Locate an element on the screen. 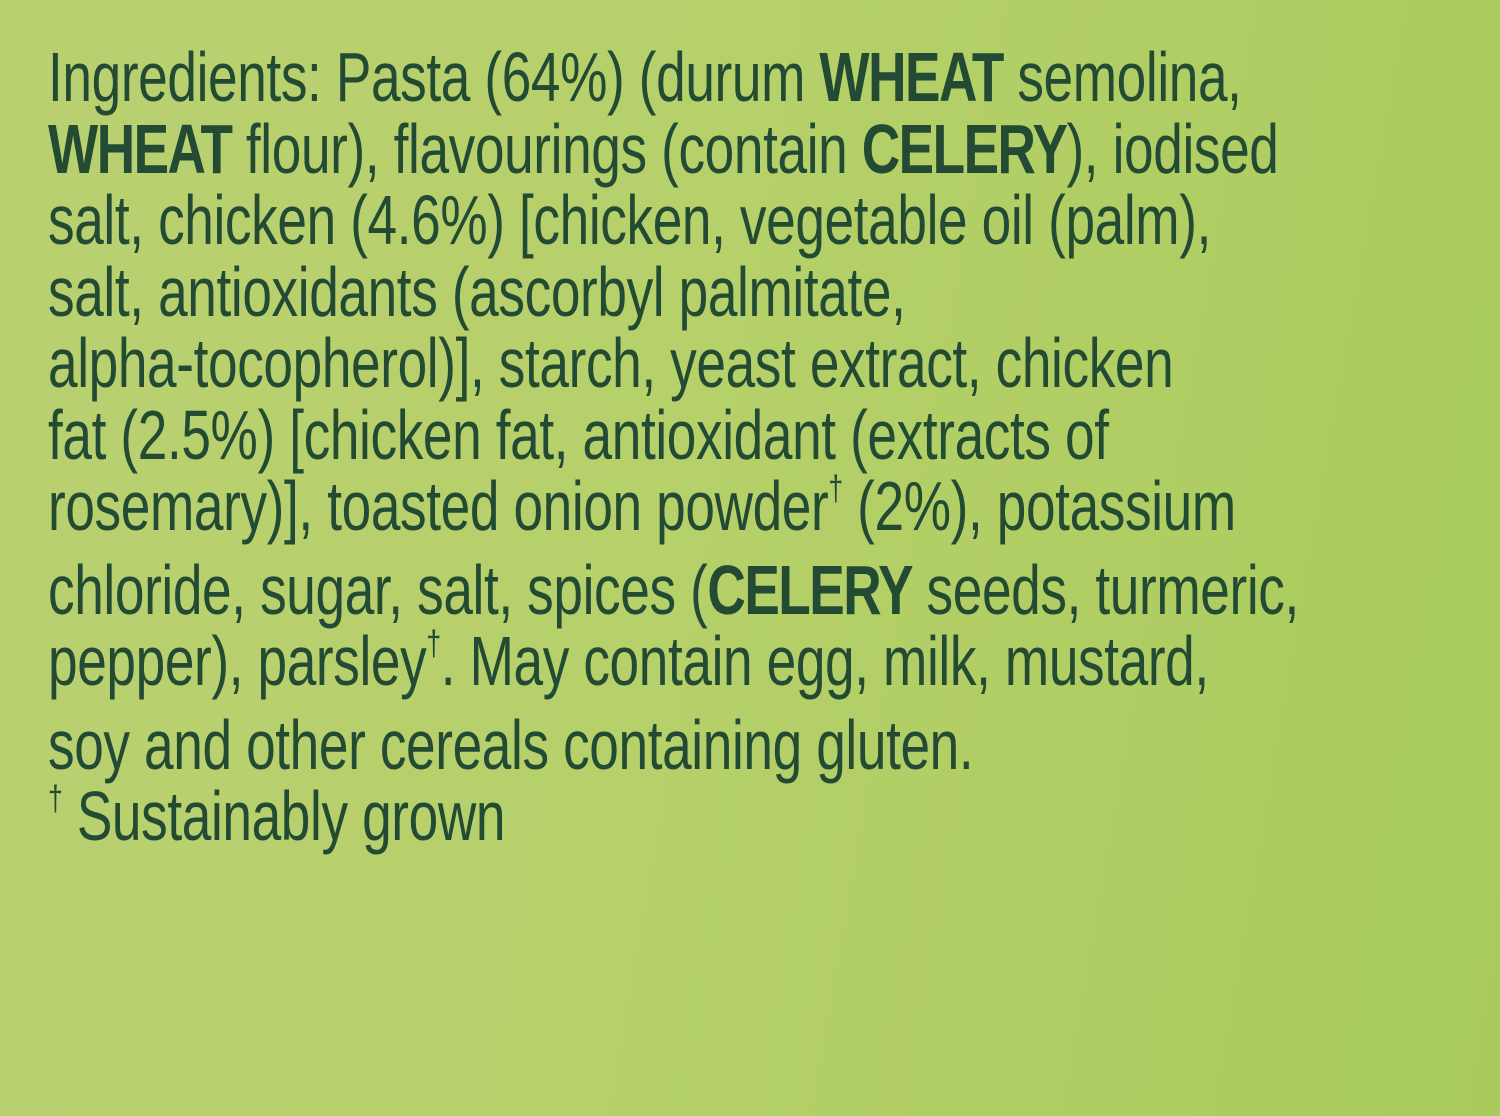 The image size is (1500, 1116). ingredient-text: rosemary)], toasted onion powder is located at coordinates (438, 506).